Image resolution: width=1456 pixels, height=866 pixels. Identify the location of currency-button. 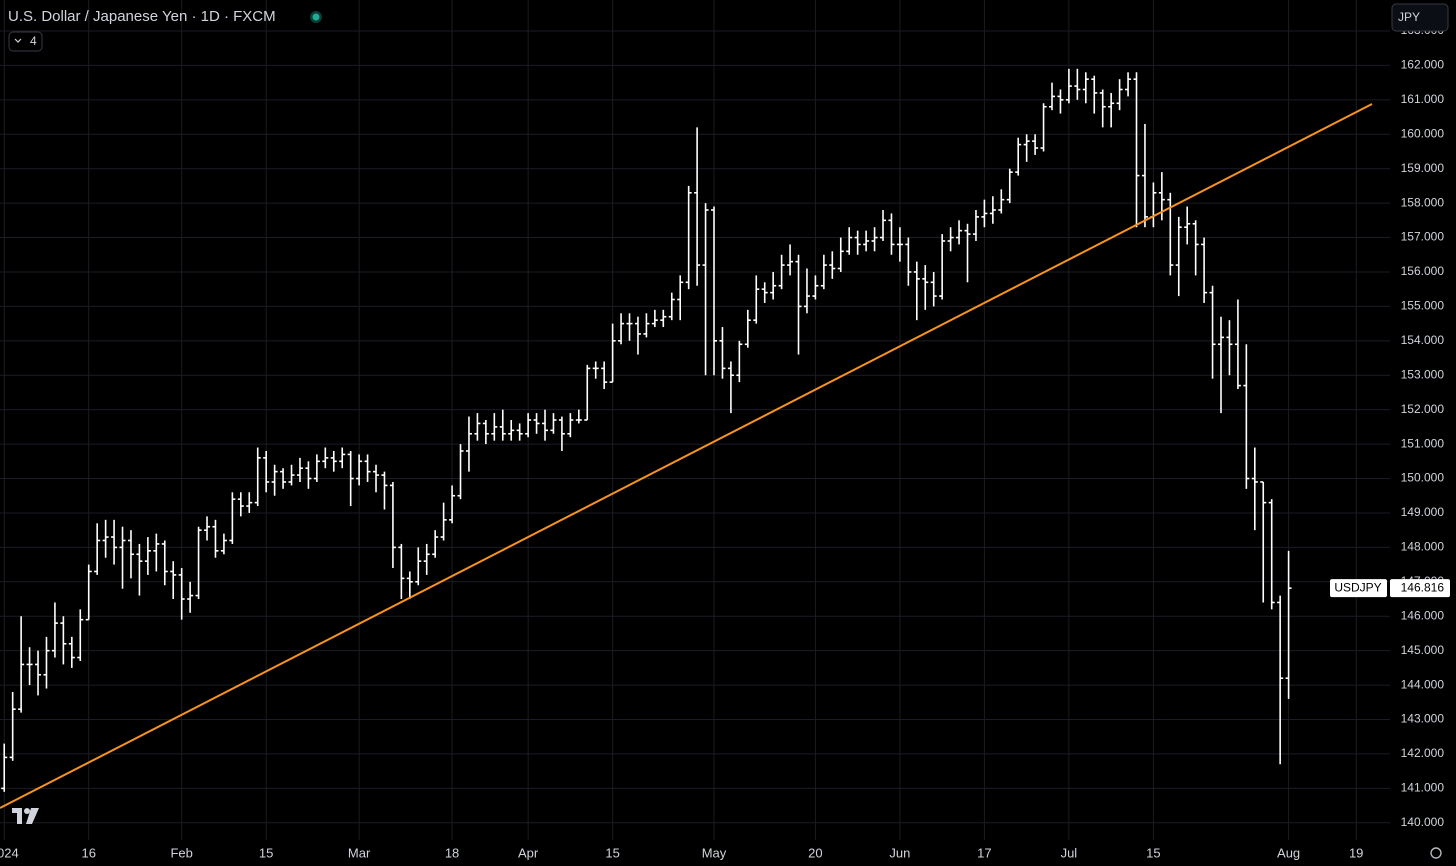
(1420, 17).